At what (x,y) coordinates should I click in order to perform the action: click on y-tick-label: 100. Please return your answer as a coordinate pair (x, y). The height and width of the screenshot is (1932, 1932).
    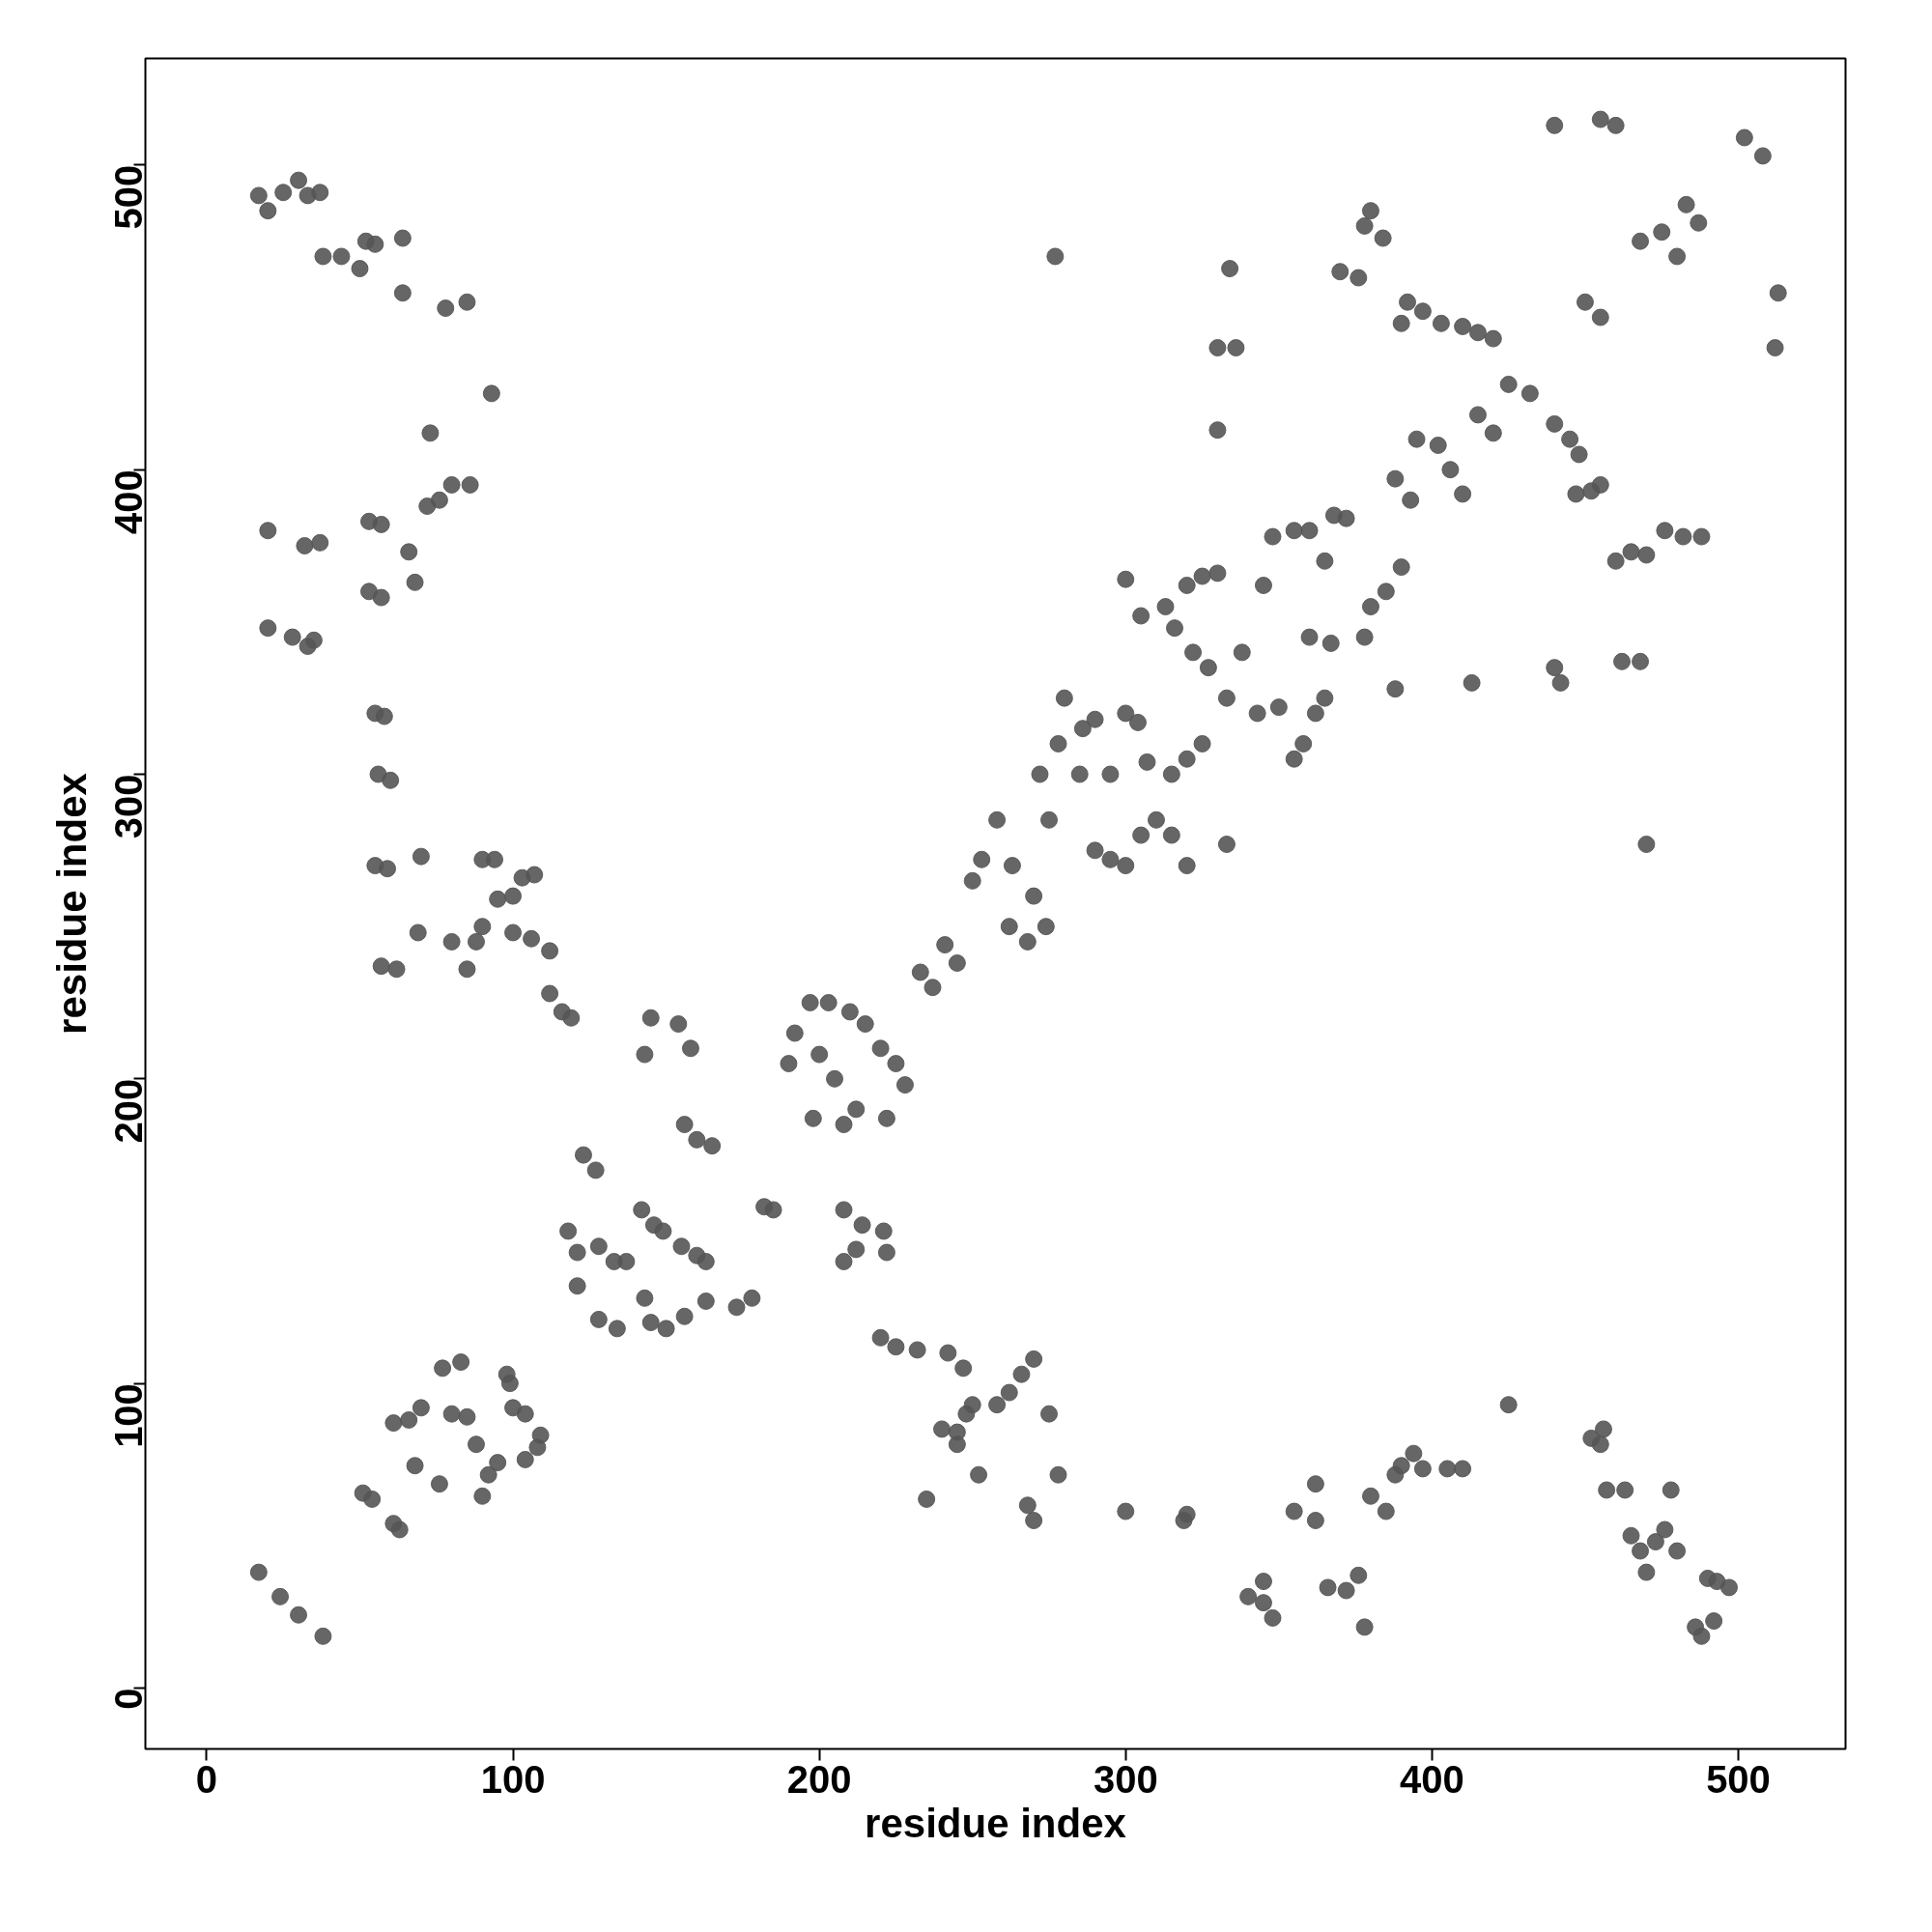
    Looking at the image, I should click on (129, 1415).